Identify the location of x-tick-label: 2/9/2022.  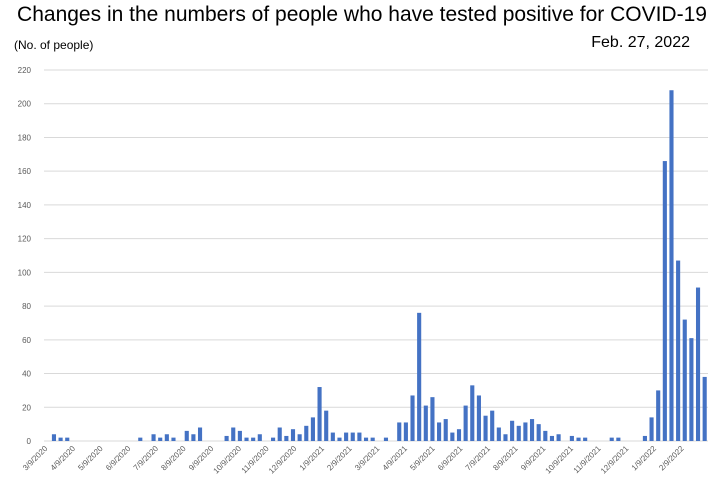
(671, 458).